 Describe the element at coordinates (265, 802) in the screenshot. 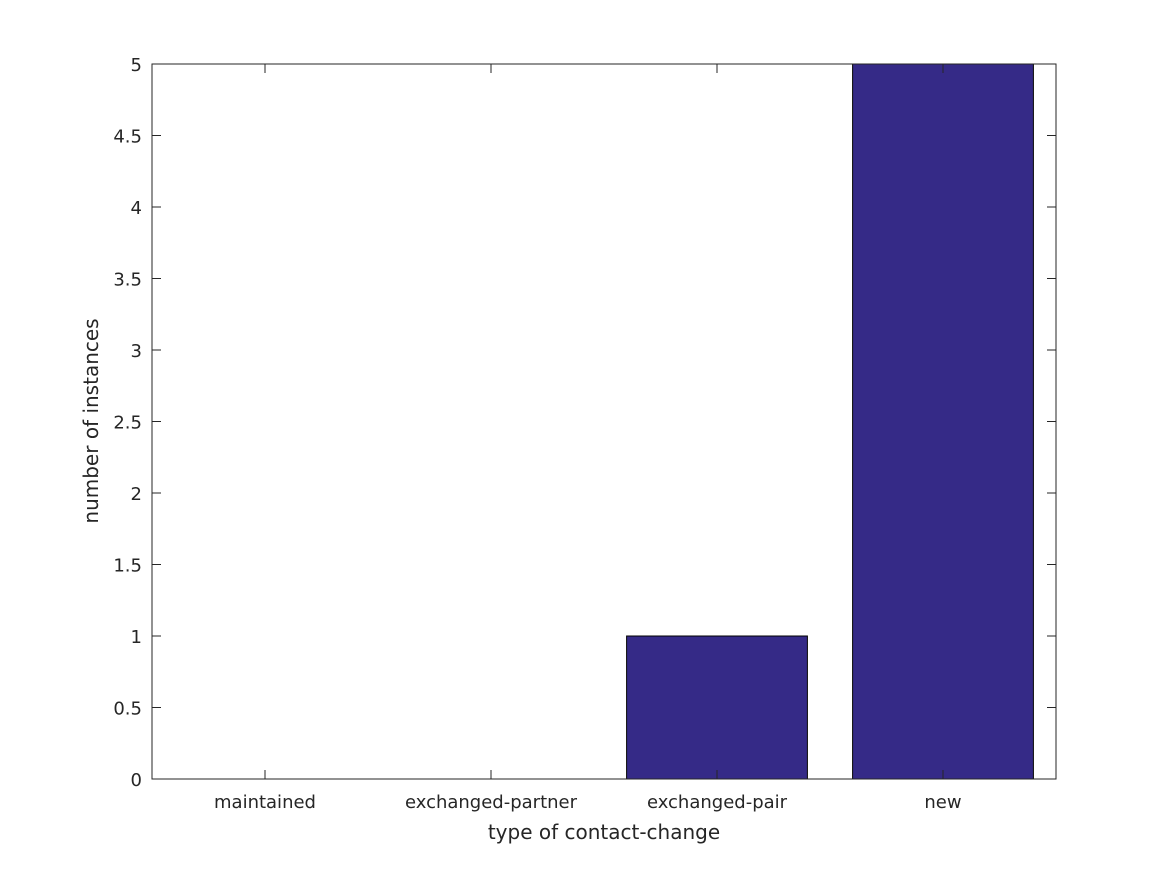

I see `x-tick-label: maintained` at that location.